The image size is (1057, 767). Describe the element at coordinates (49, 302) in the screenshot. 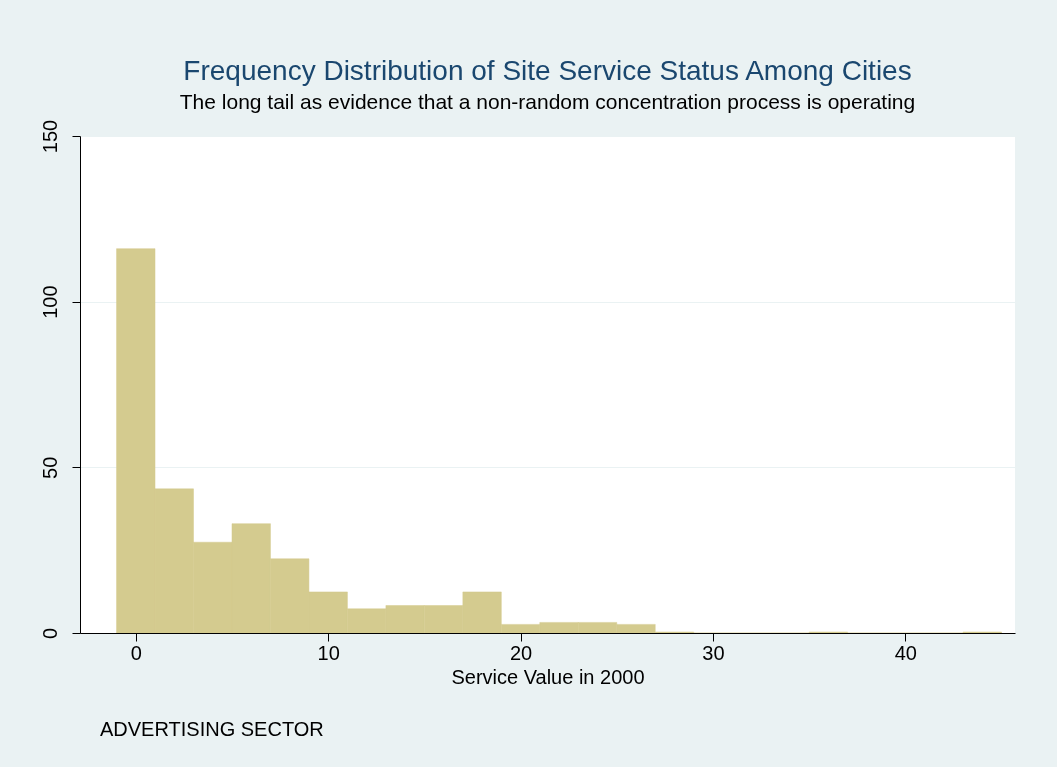

I see `y-tick-label: 100` at that location.